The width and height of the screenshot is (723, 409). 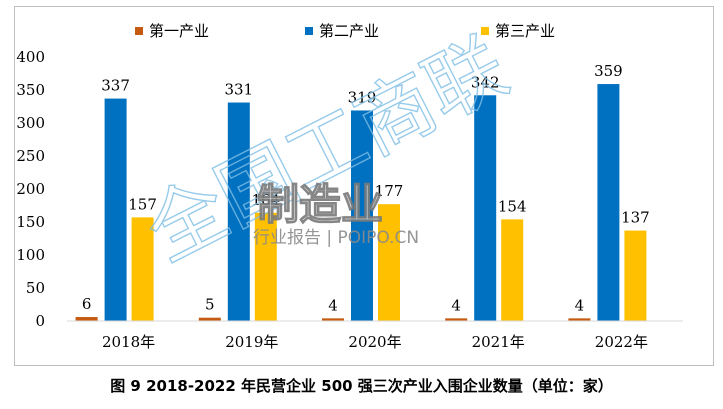 What do you see at coordinates (635, 218) in the screenshot?
I see `data-label: 137` at bounding box center [635, 218].